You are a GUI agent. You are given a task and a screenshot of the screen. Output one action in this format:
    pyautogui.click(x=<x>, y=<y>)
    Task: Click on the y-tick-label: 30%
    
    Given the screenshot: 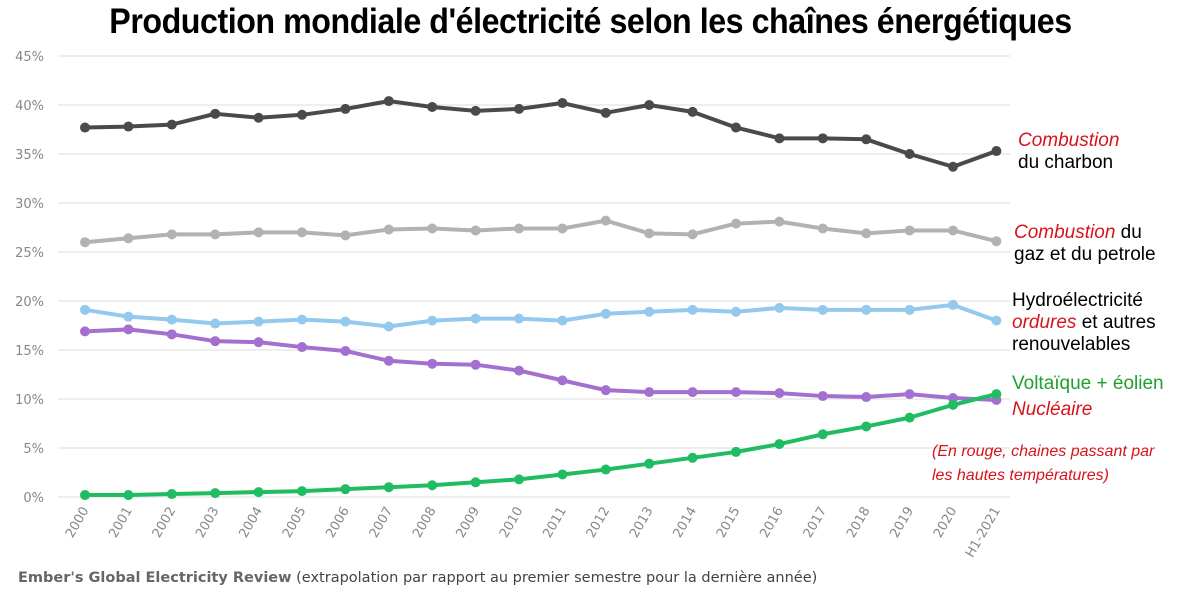 What is the action you would take?
    pyautogui.click(x=29, y=204)
    